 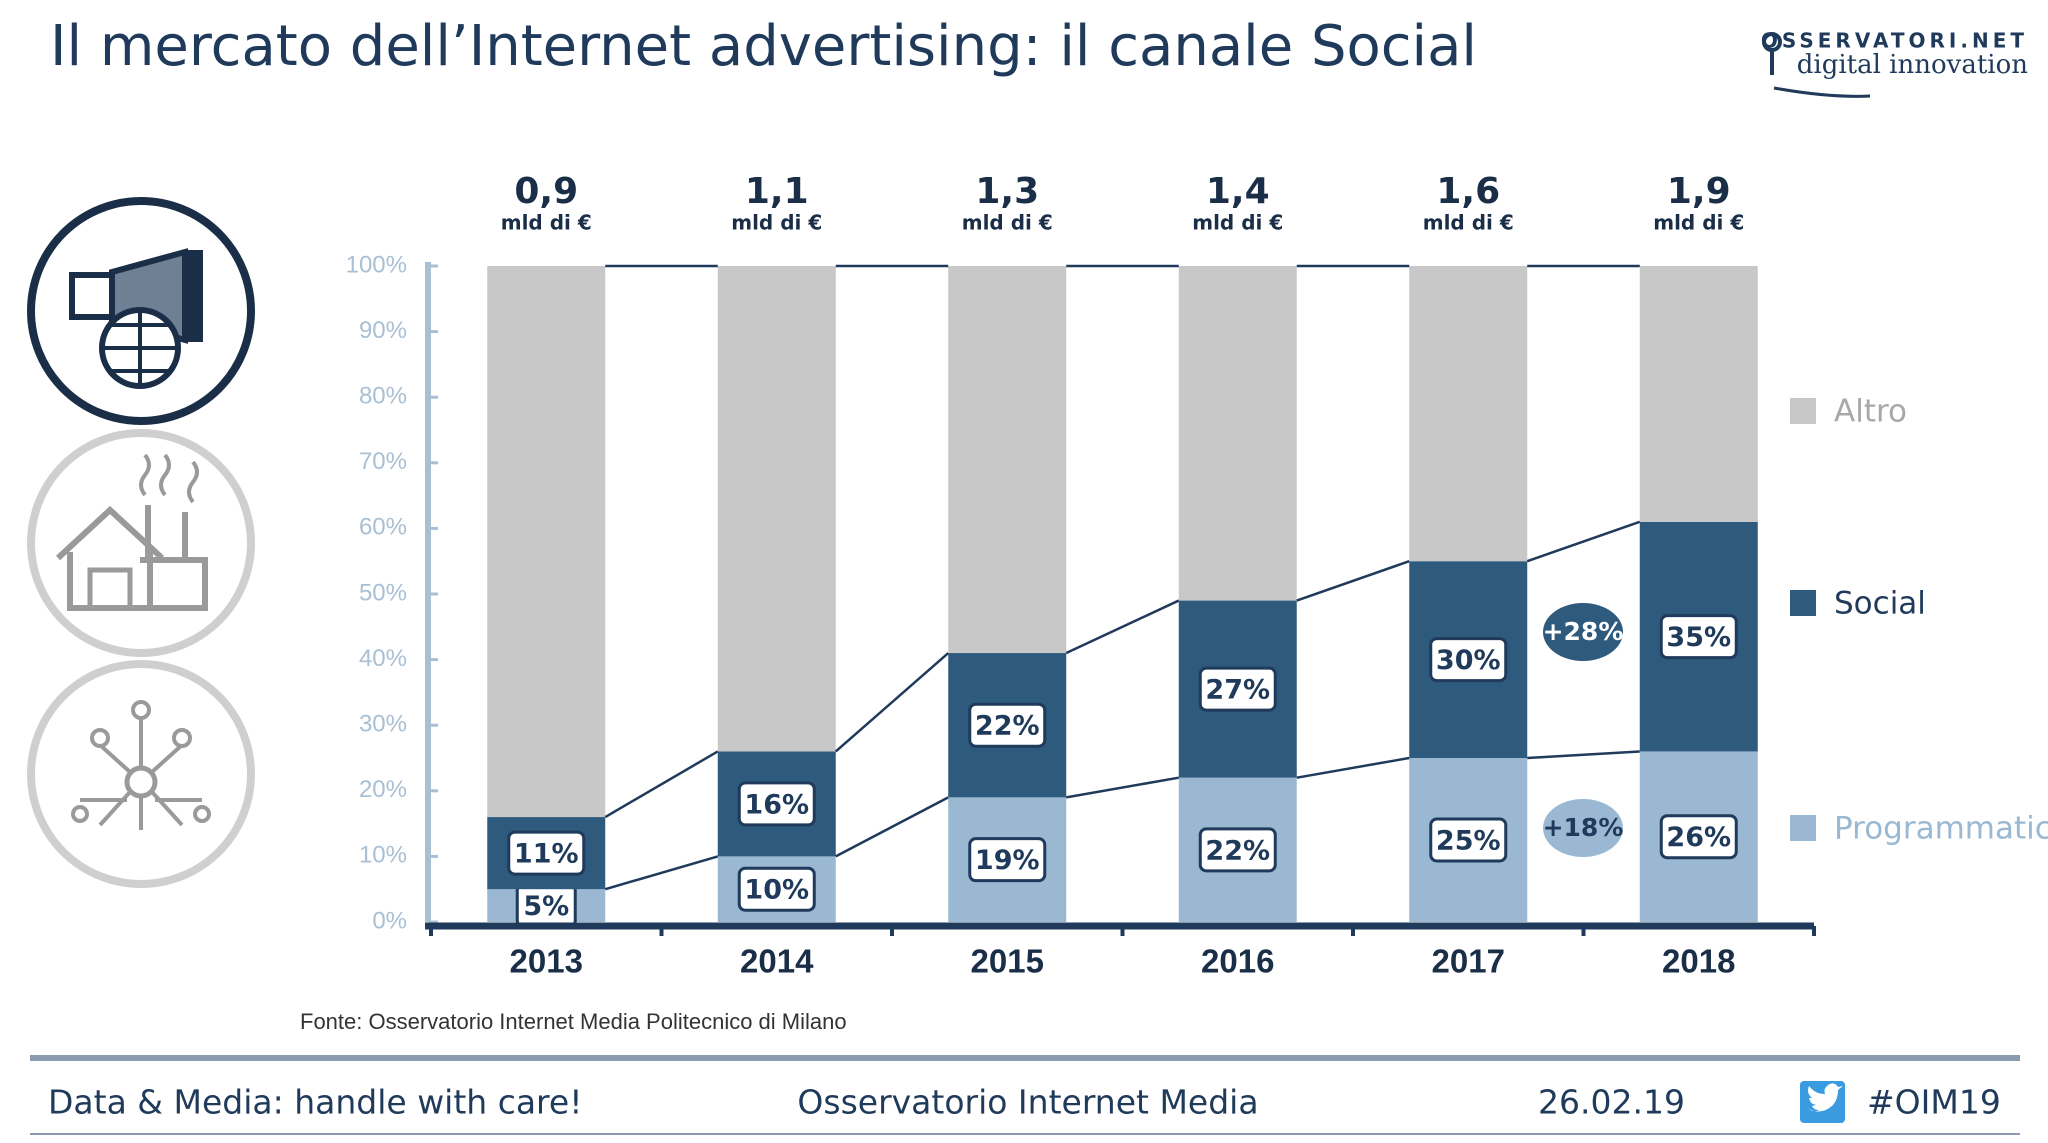 I want to click on y-tick-label: 30%, so click(x=383, y=724).